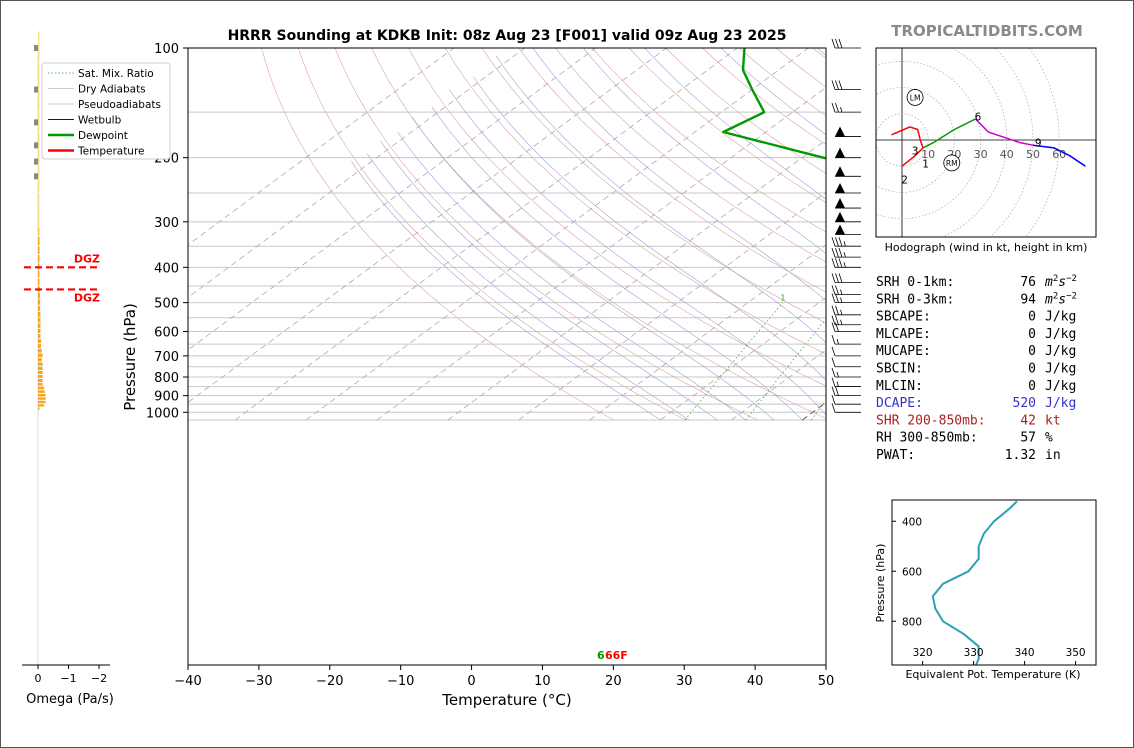 The image size is (1134, 748). Describe the element at coordinates (899, 386) in the screenshot. I see `index-label: MLCIN:` at that location.